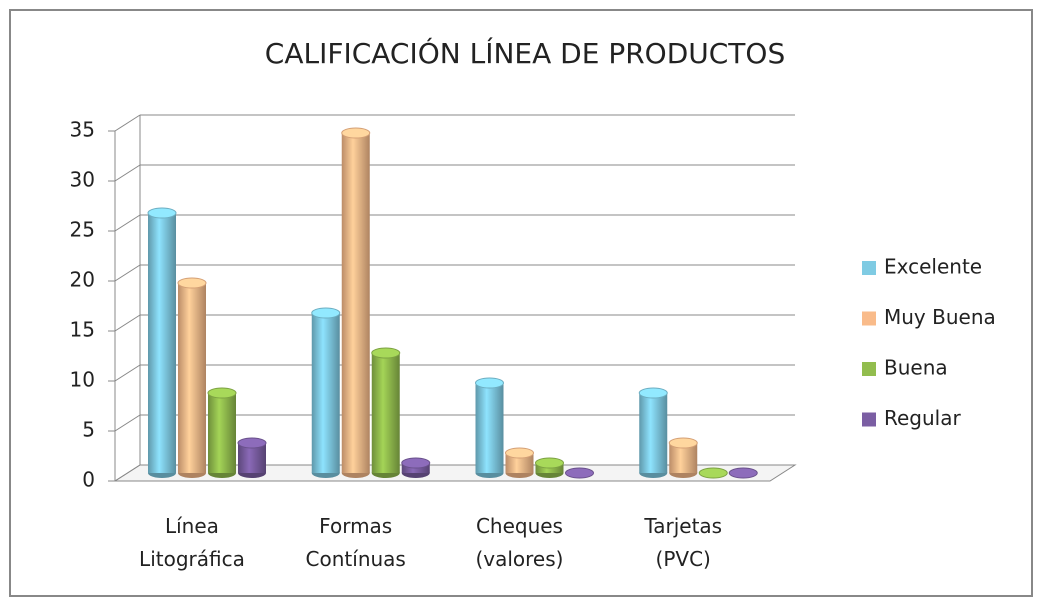  Describe the element at coordinates (519, 542) in the screenshot. I see `x-tick-label: Cheques (valores)` at that location.